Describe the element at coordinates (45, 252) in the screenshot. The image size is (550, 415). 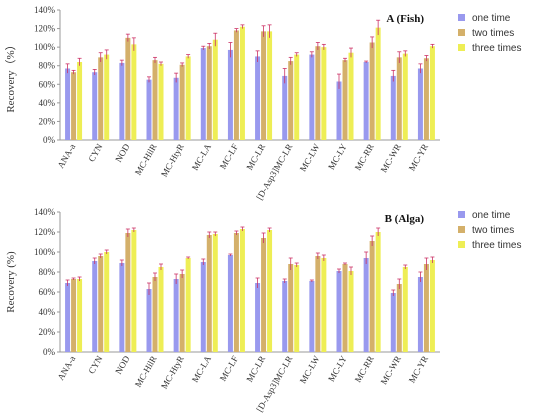
I see `y-tick-label: 100%` at that location.